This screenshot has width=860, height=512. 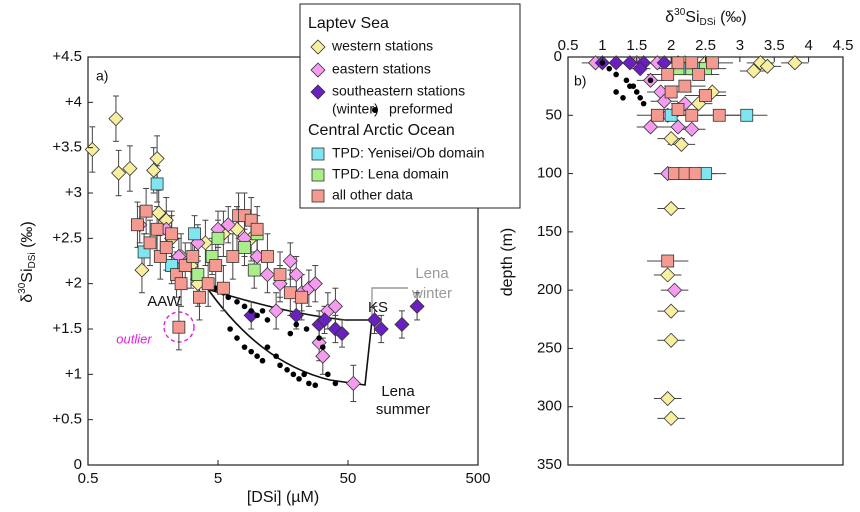 I want to click on y-tick-label: +4, so click(x=73, y=101).